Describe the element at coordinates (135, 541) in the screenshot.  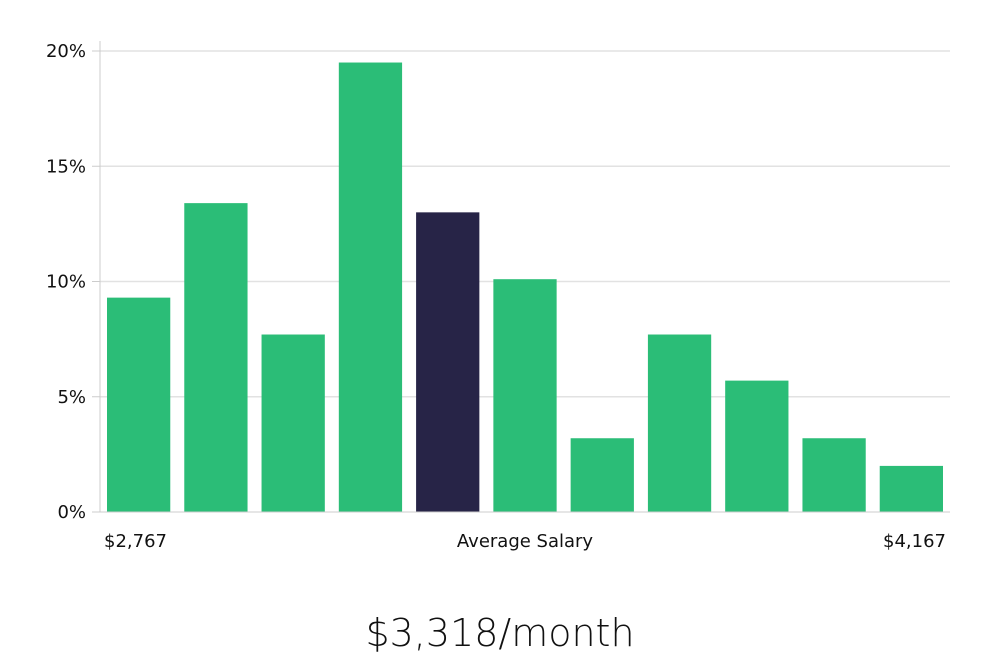
I see `x-axis-min-label: $2,767` at that location.